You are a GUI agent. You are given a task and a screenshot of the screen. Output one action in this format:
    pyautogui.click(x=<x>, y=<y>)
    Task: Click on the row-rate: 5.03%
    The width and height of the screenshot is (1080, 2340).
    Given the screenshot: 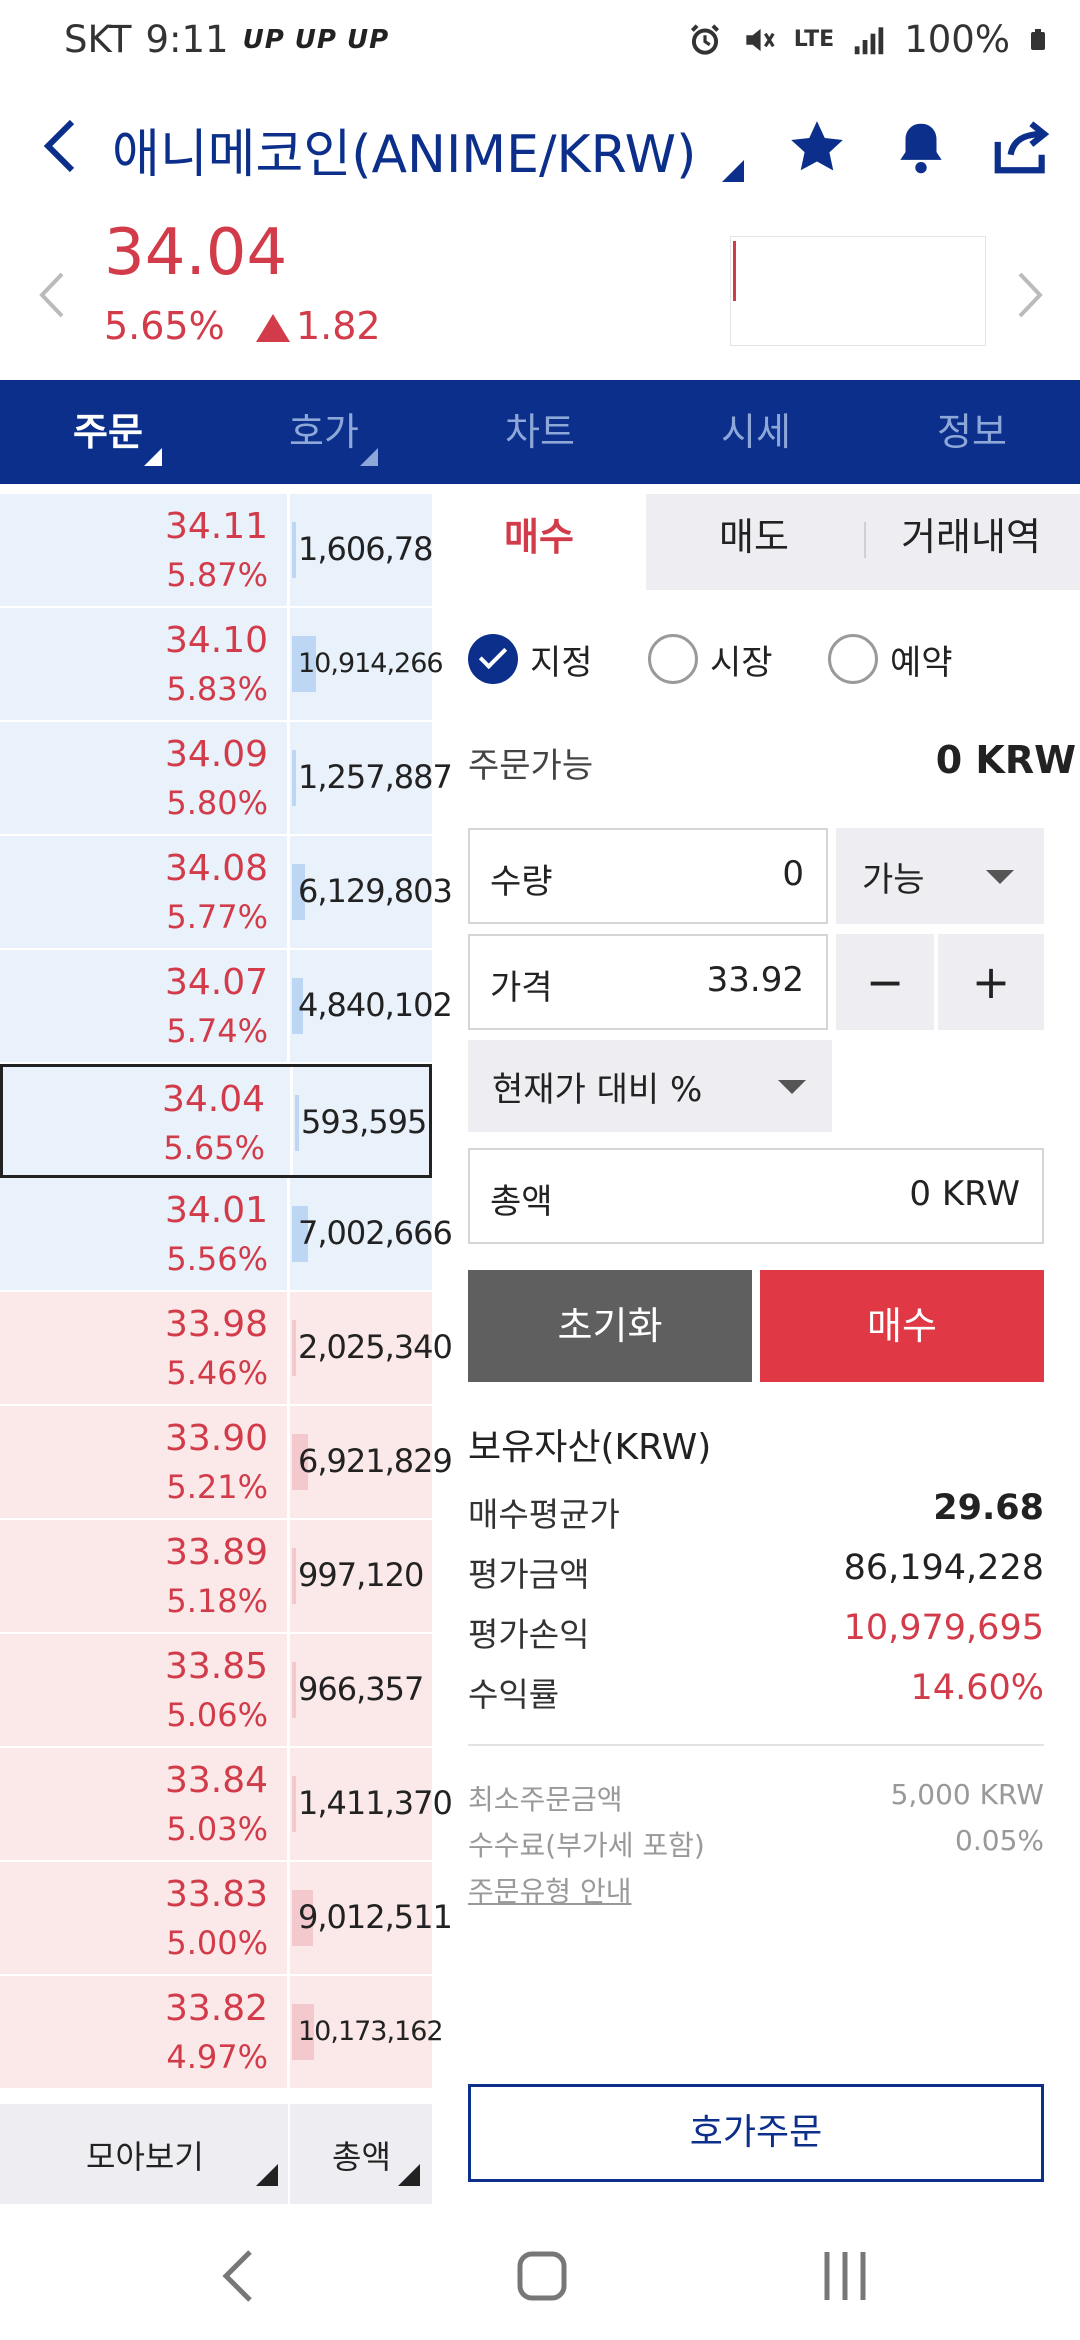 What is the action you would take?
    pyautogui.click(x=217, y=1829)
    